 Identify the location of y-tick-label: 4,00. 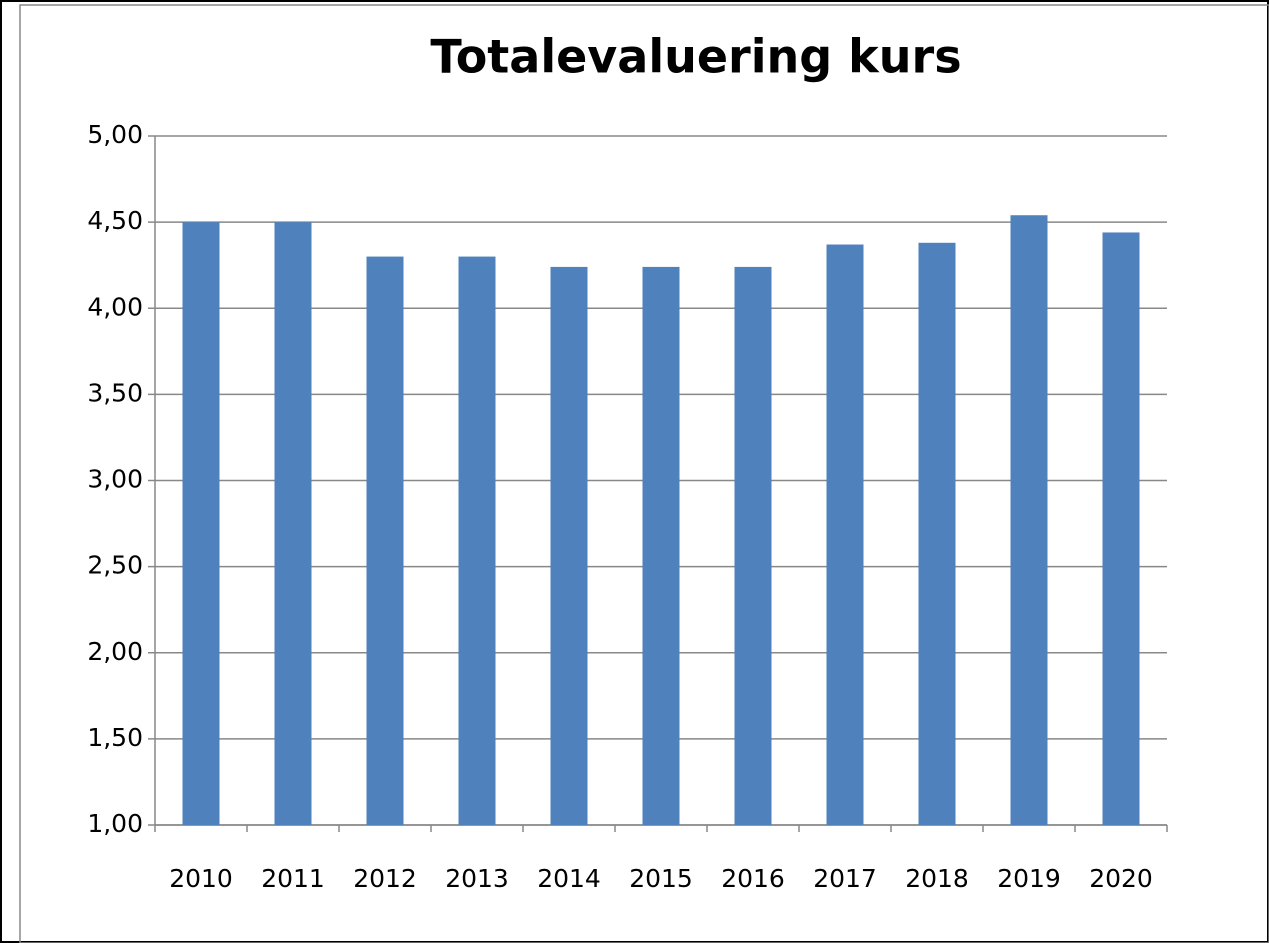
(115, 306).